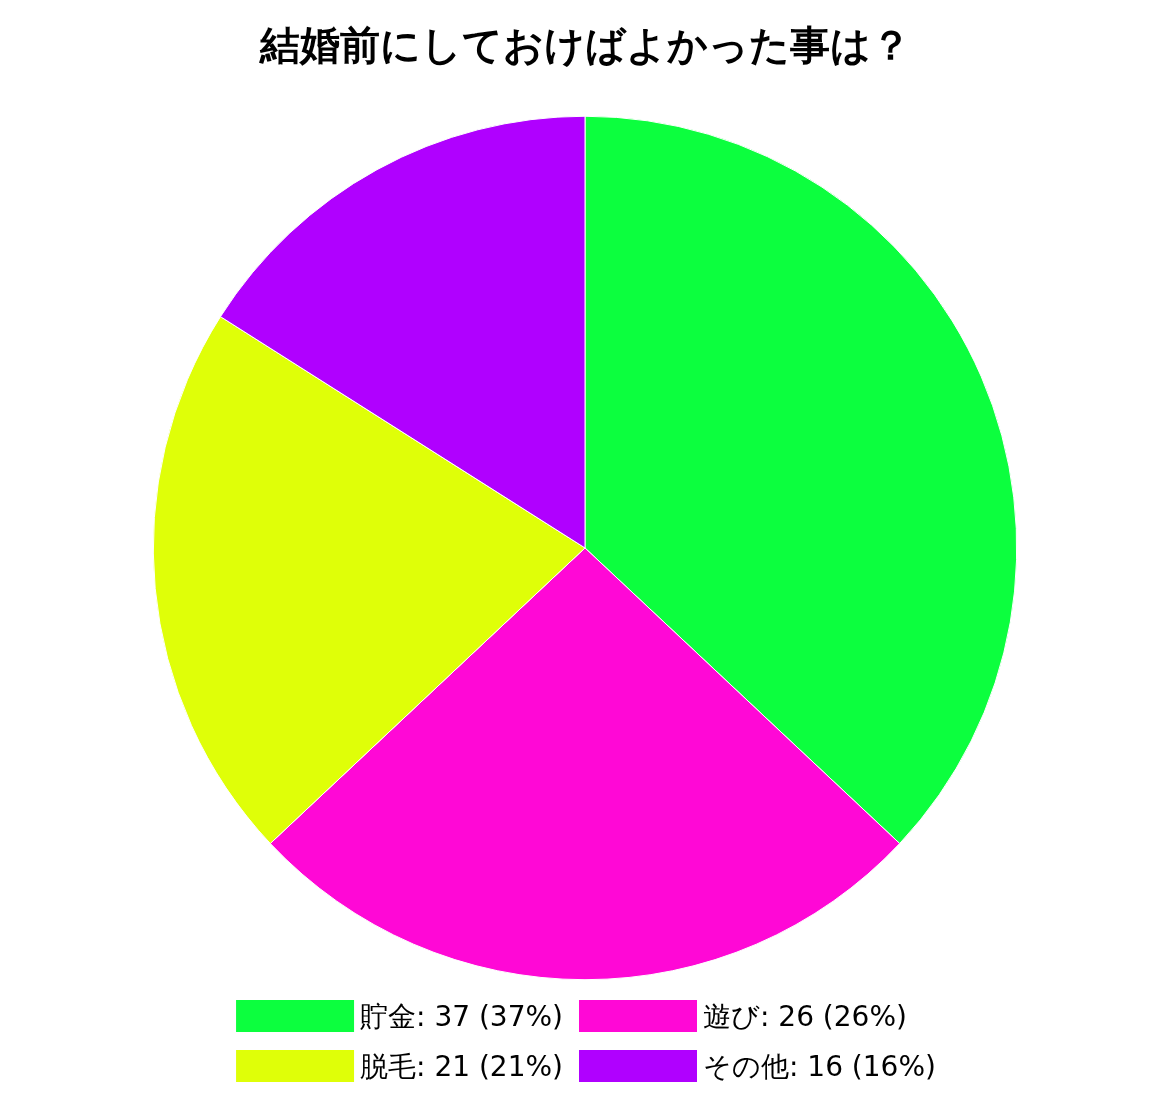  What do you see at coordinates (462, 1066) in the screenshot?
I see `legend-label: 脱毛: 21 (21%)` at bounding box center [462, 1066].